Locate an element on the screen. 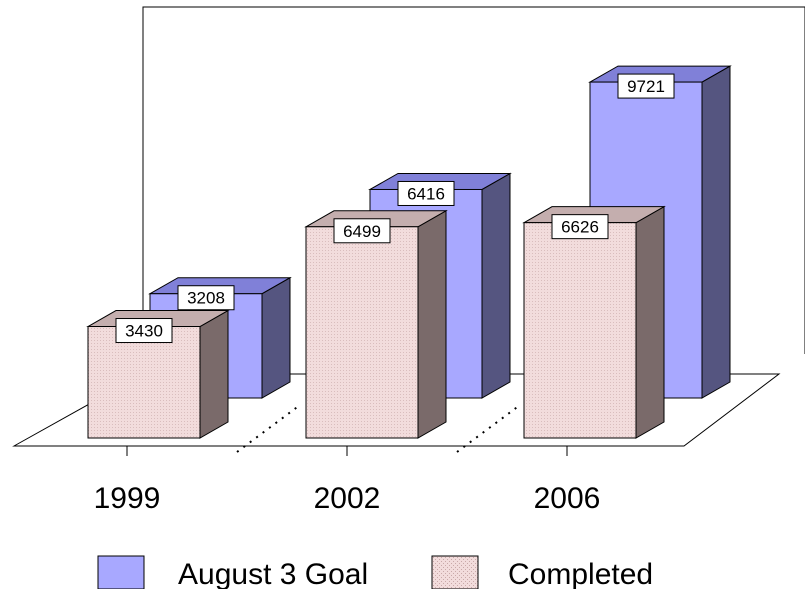 This screenshot has width=805, height=589. data-label: 3208 is located at coordinates (206, 298).